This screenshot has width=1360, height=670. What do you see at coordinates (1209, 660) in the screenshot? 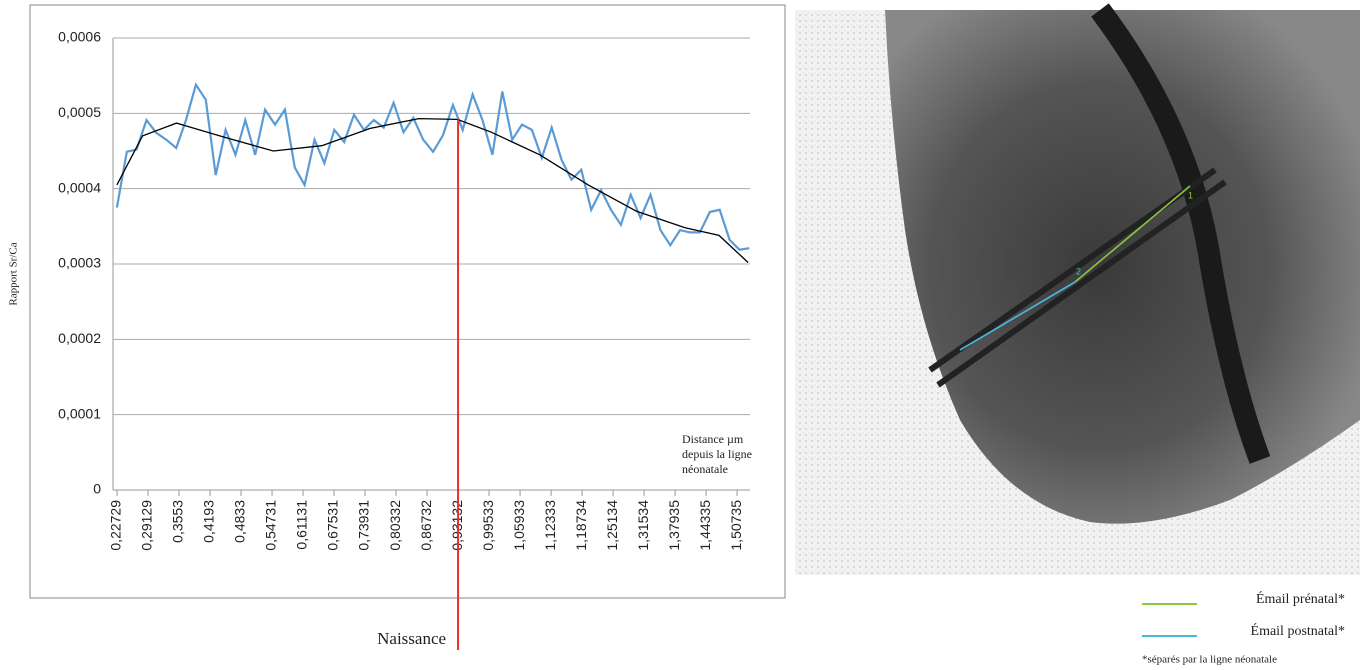
I see `legend-note: *séparés par la ligne néonatale` at bounding box center [1209, 660].